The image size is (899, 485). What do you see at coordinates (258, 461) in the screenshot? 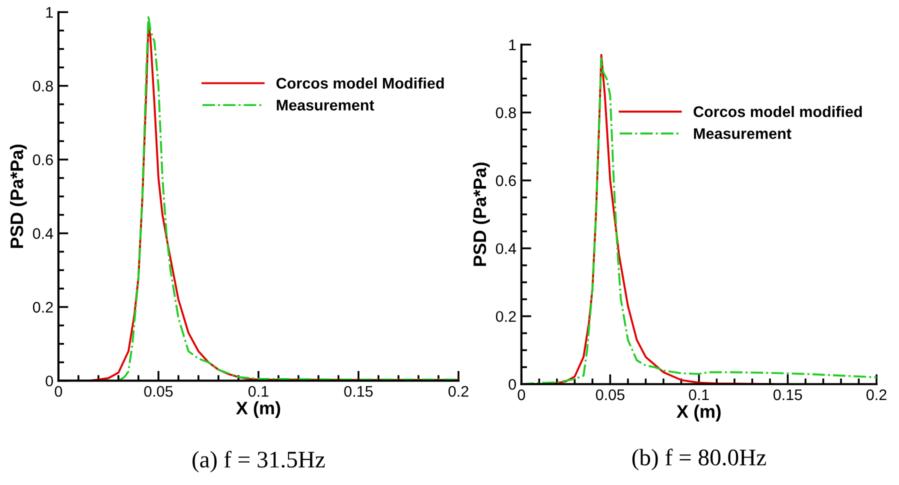
I see `text: (a) f = 31.5Hz` at bounding box center [258, 461].